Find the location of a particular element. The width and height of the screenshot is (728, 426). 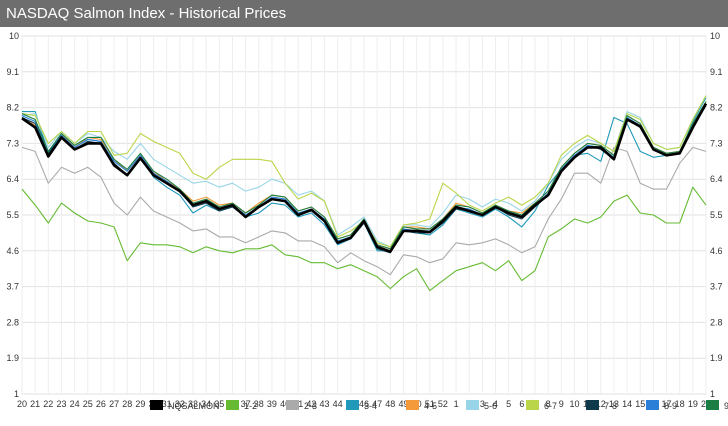

y-tick-label-right: 4.6 is located at coordinates (716, 251).